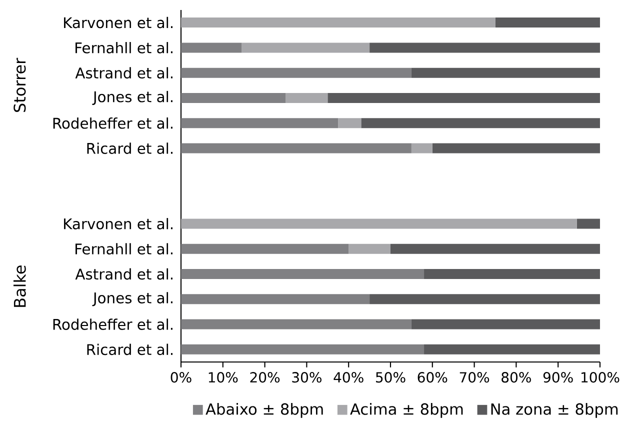 Image resolution: width=640 pixels, height=434 pixels. Describe the element at coordinates (20, 286) in the screenshot. I see `text: Balke` at that location.